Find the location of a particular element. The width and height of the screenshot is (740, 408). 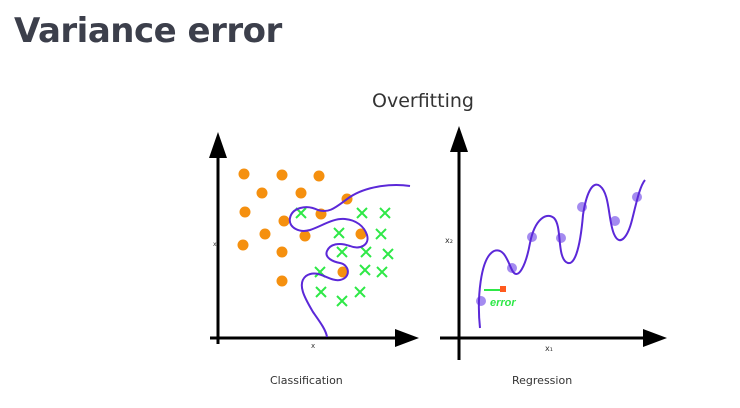

error-marker is located at coordinates (503, 289).